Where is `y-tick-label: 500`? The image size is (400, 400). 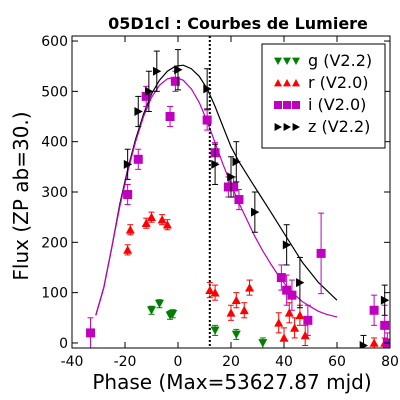 y-tick-label: 500 is located at coordinates (54, 92).